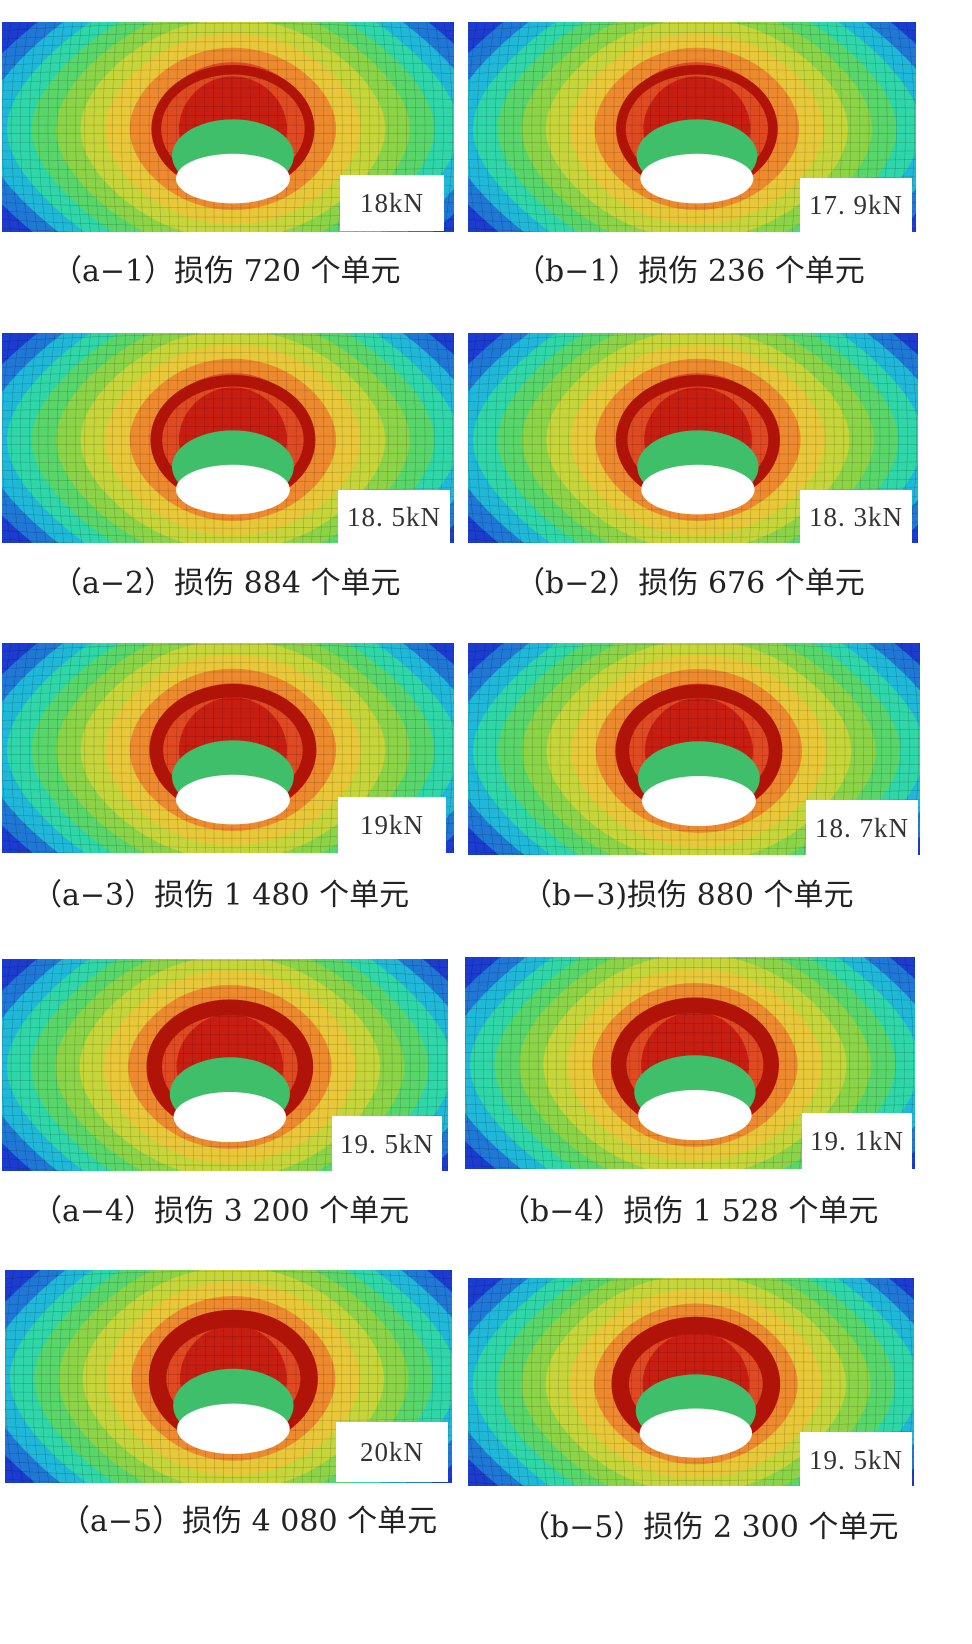 This screenshot has width=972, height=1644. Describe the element at coordinates (690, 271) in the screenshot. I see `caption-b-1: （b−1）损伤 236 个单元` at that location.